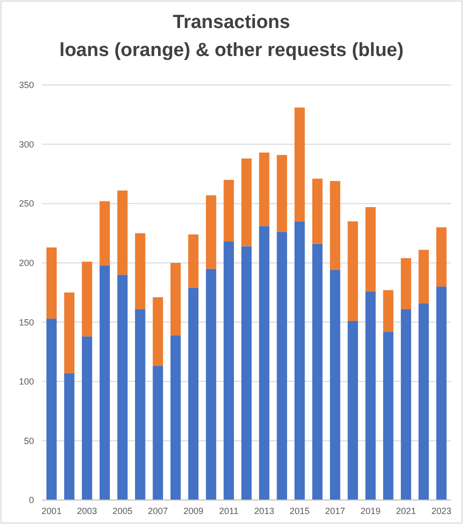  Describe the element at coordinates (231, 50) in the screenshot. I see `chart-subtitle: loans (orange) & other requests (blue)` at that location.